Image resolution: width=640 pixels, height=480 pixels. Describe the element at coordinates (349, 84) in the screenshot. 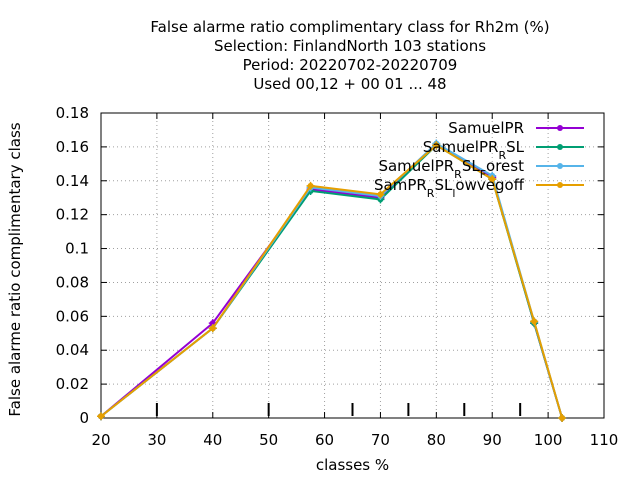

I see `title-line: Used 00,12 + 00 01 ... 48` at that location.